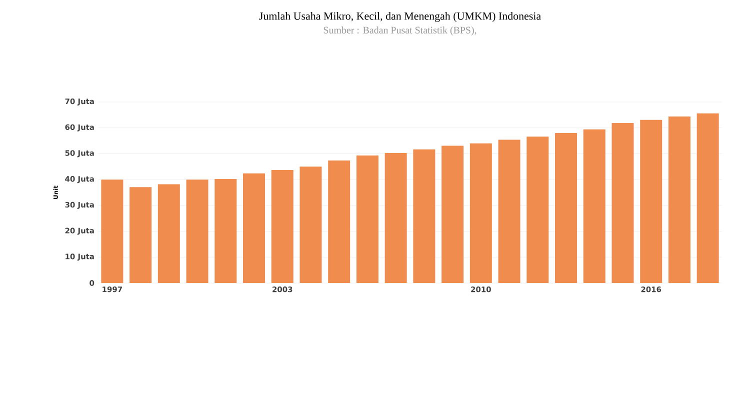 The image size is (746, 420). What do you see at coordinates (400, 31) in the screenshot?
I see `chart-subtitle: Sumber : Badan Pusat Statistik (BPS),` at bounding box center [400, 31].